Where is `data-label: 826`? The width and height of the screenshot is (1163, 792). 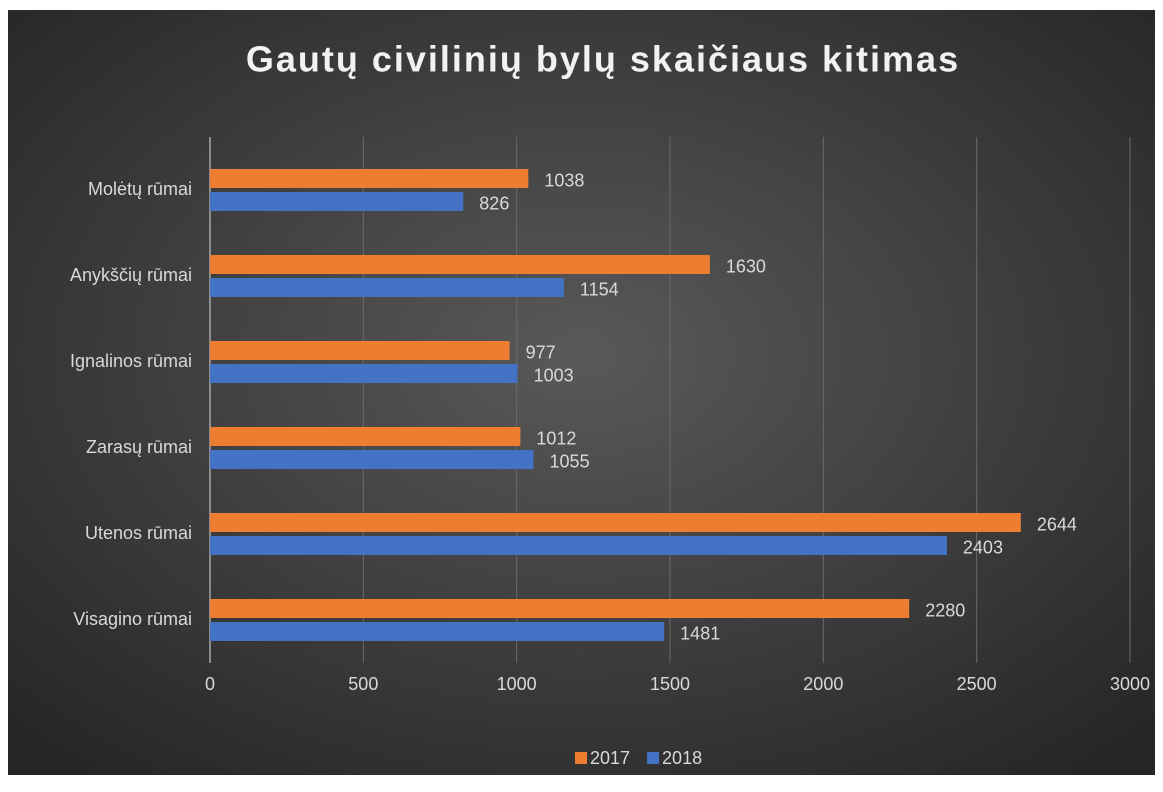
data-label: 826 is located at coordinates (494, 203).